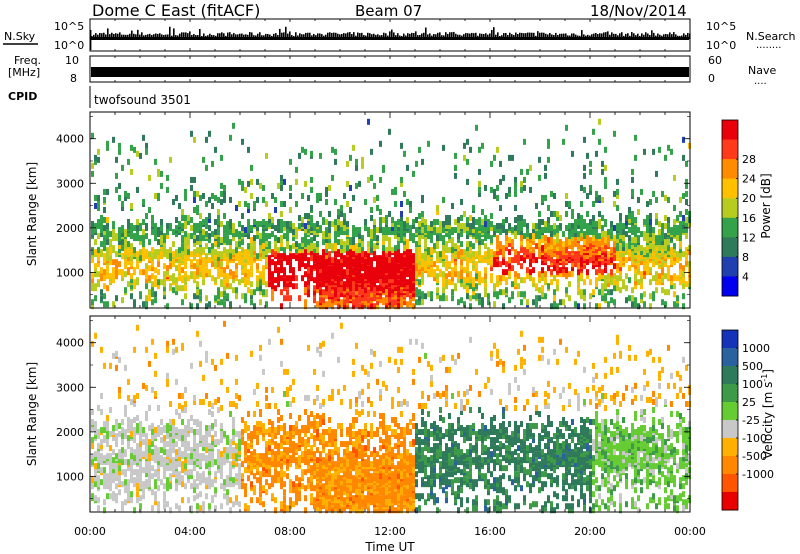 The image size is (800, 554). I want to click on colorbar-tick-label: 28, so click(749, 159).